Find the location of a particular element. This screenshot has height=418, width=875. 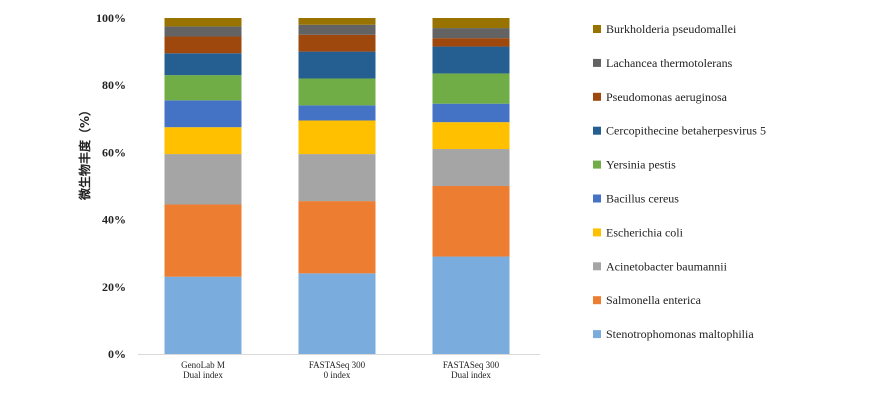

y-tick-label: 60% is located at coordinates (114, 152).